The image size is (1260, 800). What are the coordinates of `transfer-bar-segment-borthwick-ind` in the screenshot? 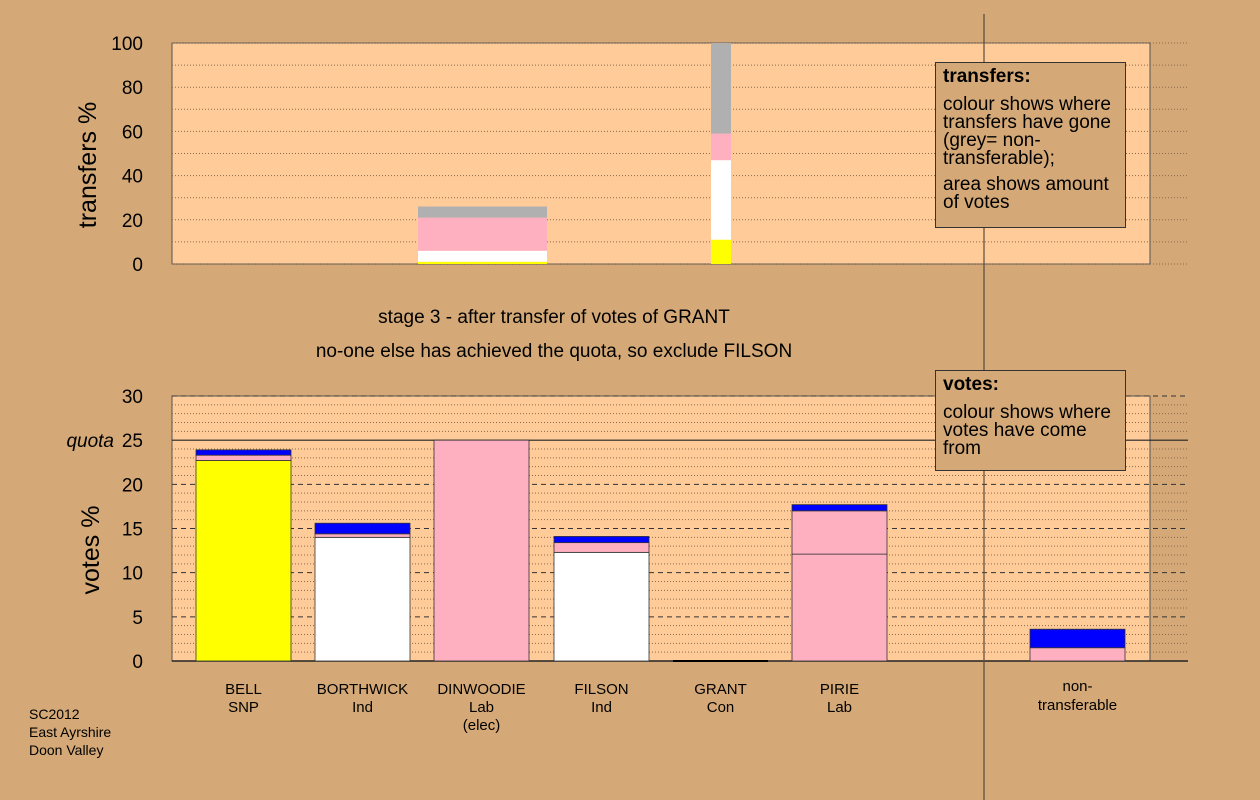 It's located at (482, 256).